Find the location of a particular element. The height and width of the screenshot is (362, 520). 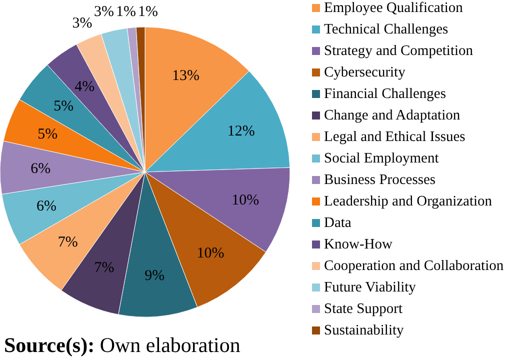

legend-label: Legal and Ethical Issues is located at coordinates (395, 137).